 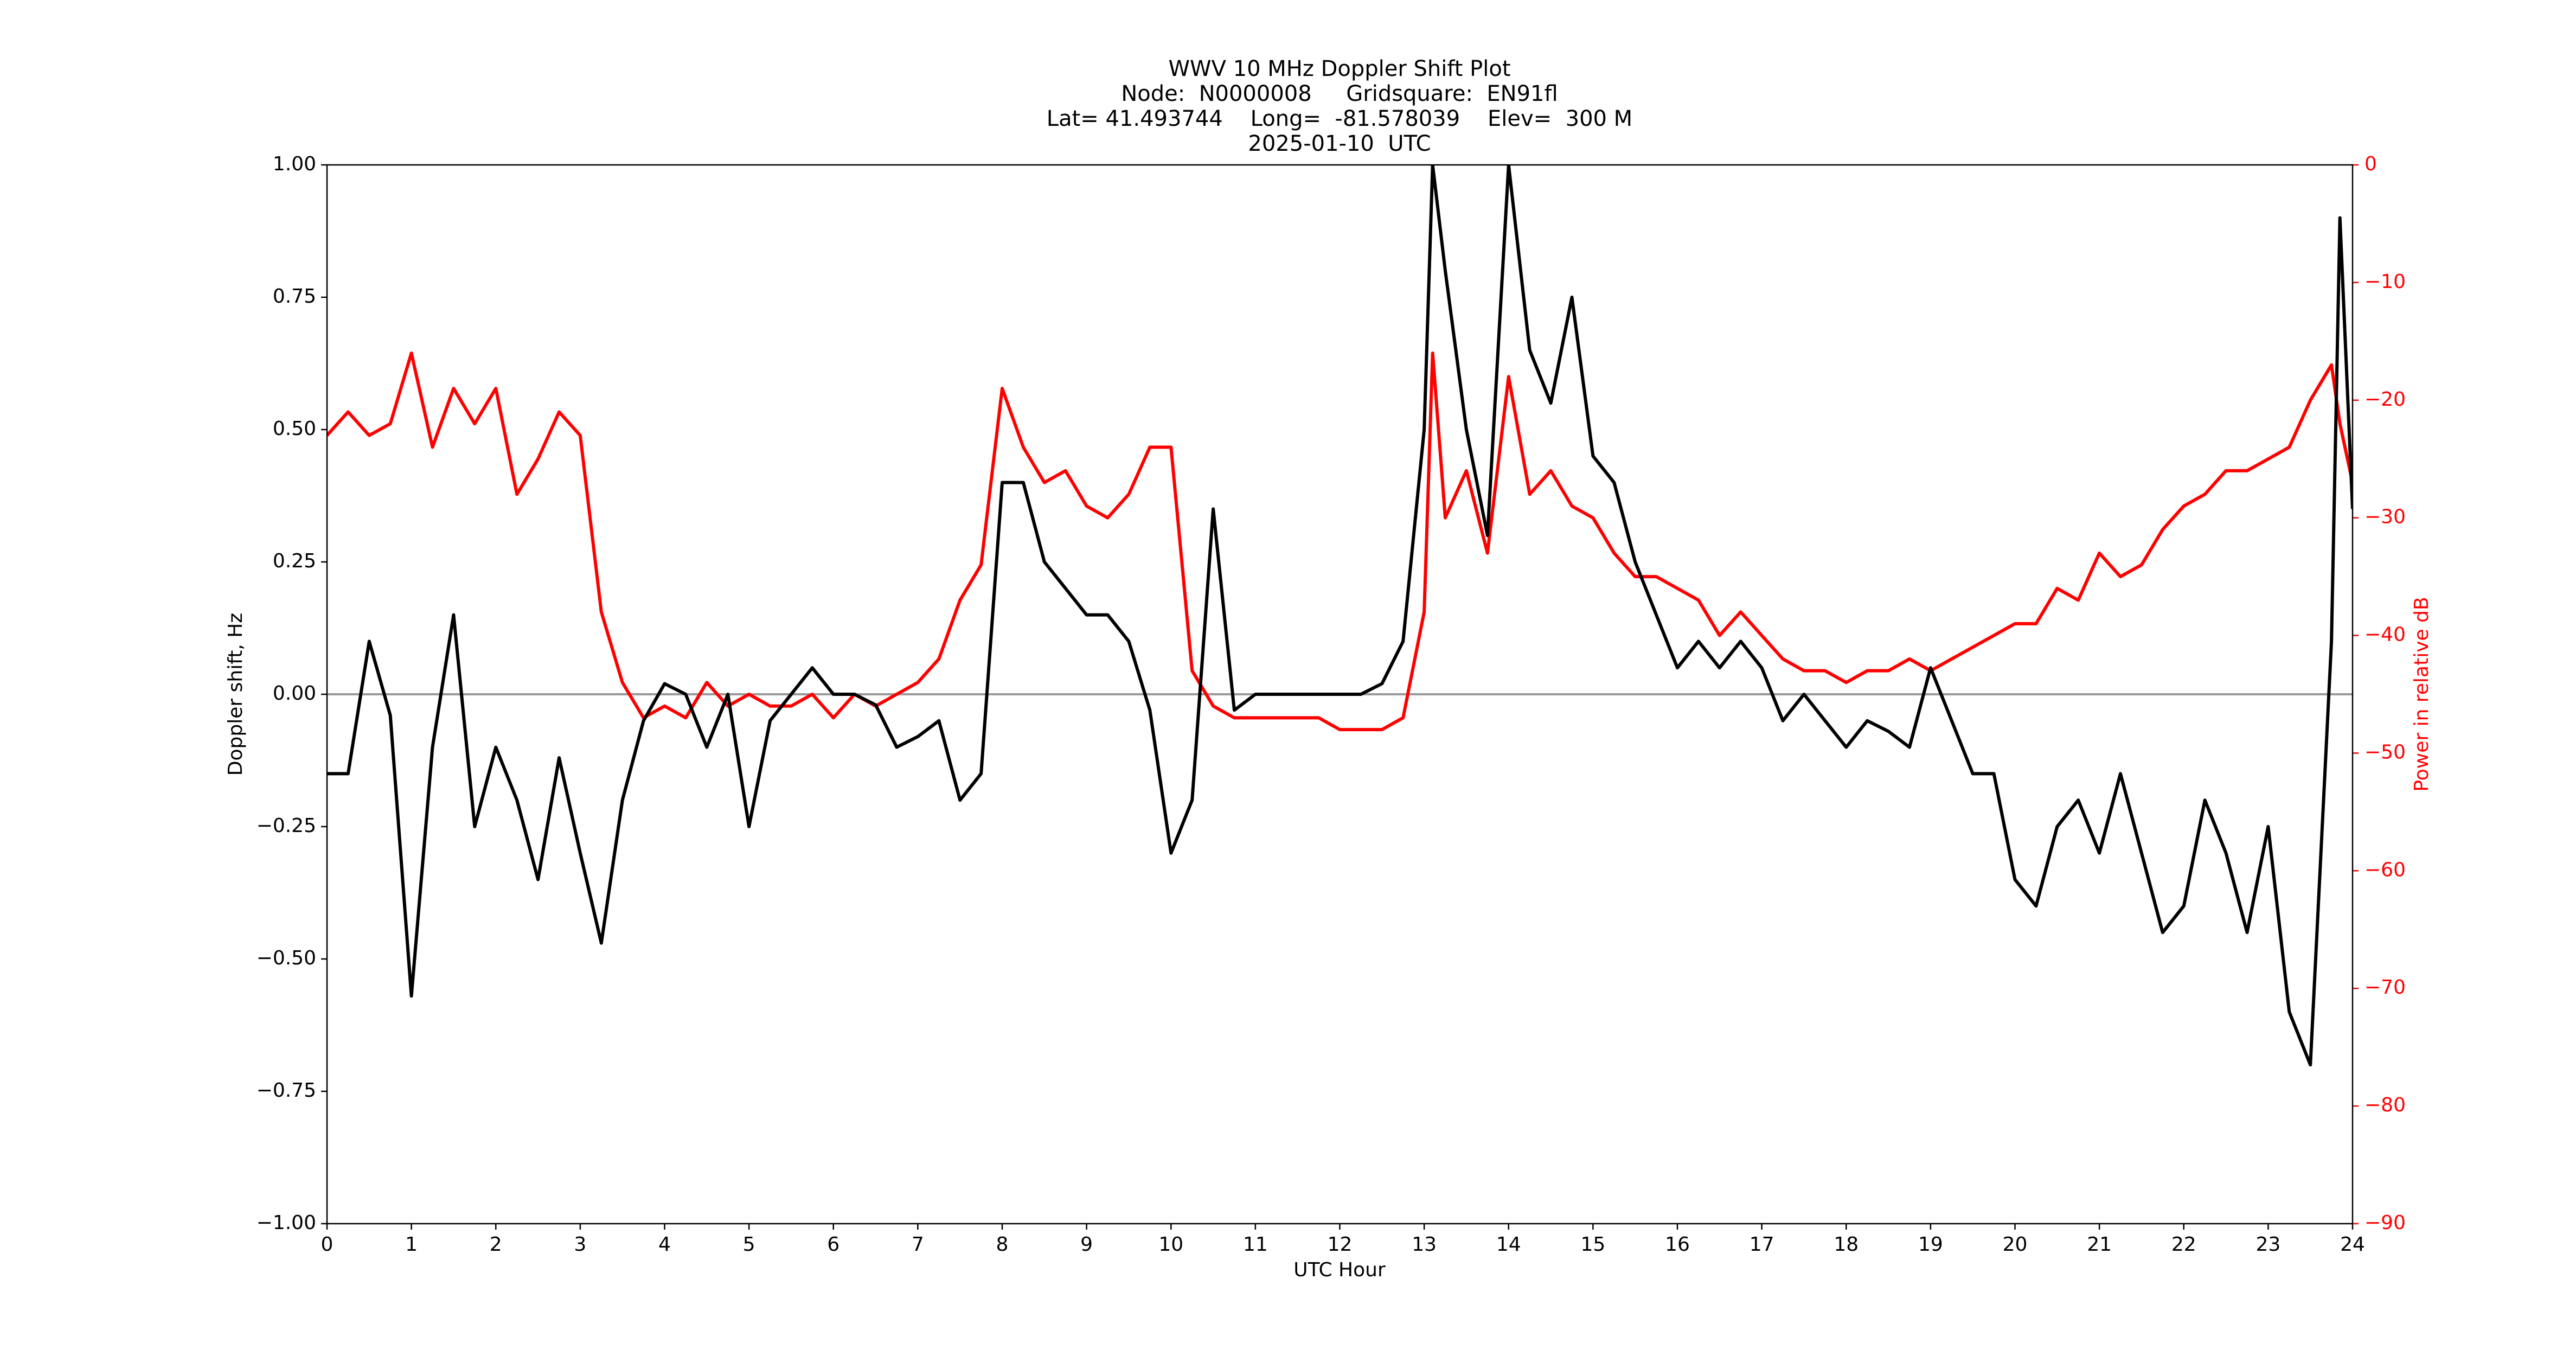 What do you see at coordinates (2370, 164) in the screenshot?
I see `y2-tick-label: 0` at bounding box center [2370, 164].